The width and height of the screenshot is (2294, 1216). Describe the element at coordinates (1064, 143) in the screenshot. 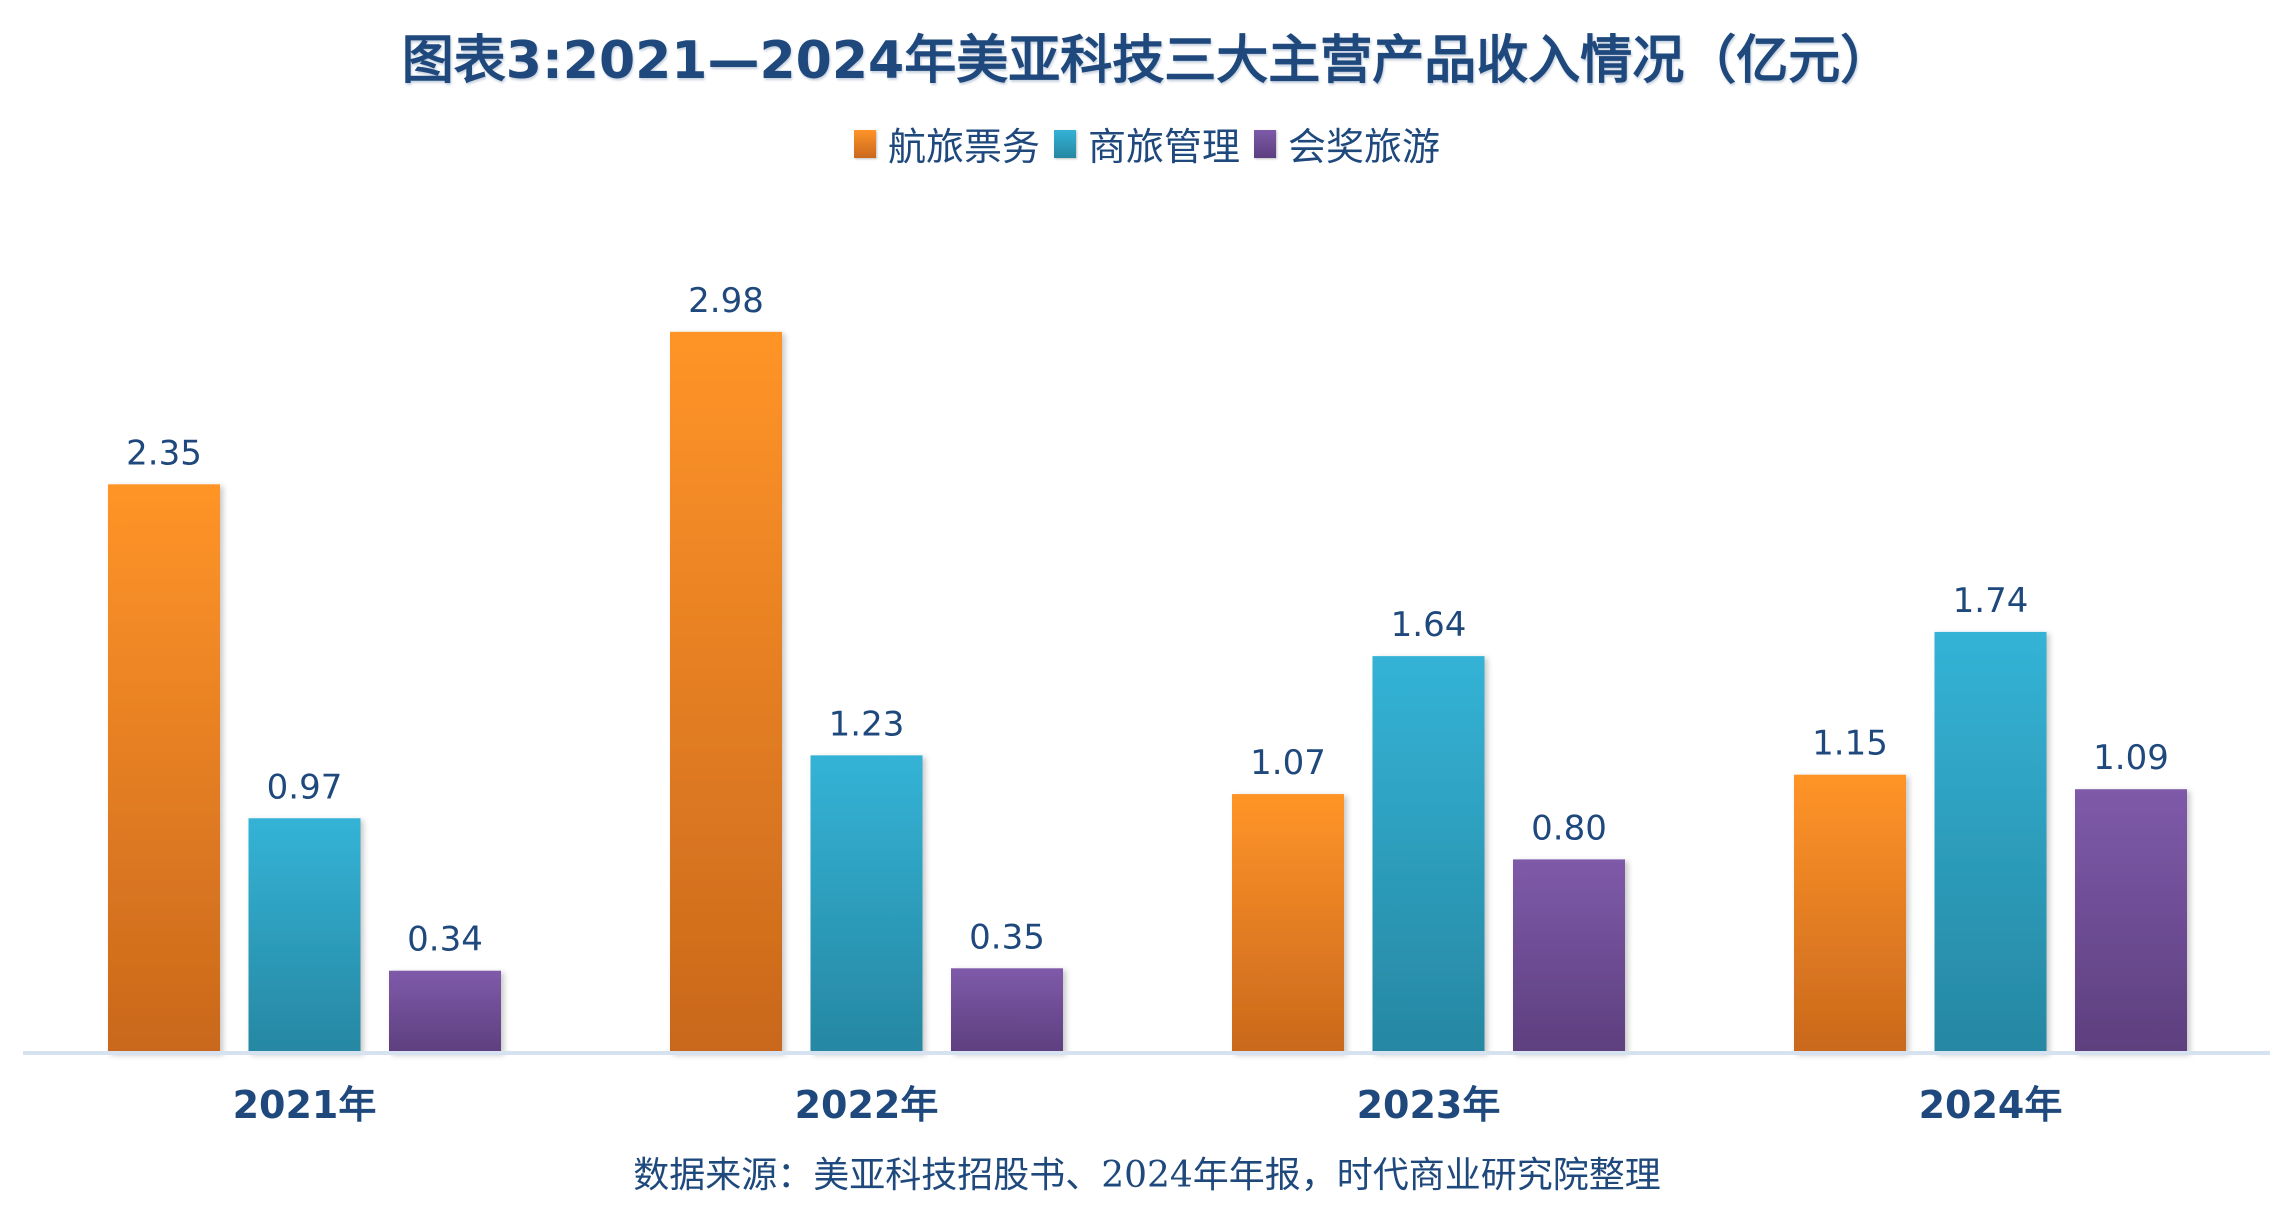

I see `legend-swatch-business-travel` at that location.